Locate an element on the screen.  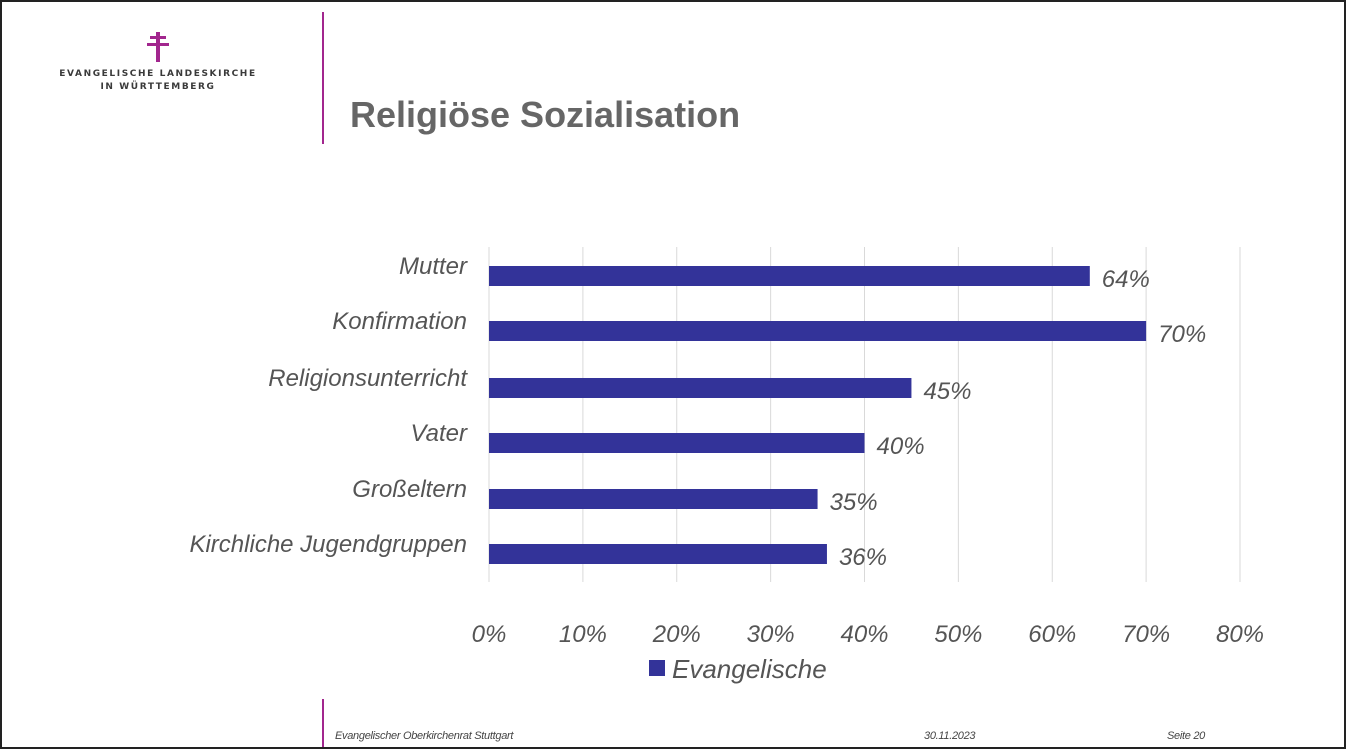
chart-legend: Evangelische is located at coordinates (738, 669).